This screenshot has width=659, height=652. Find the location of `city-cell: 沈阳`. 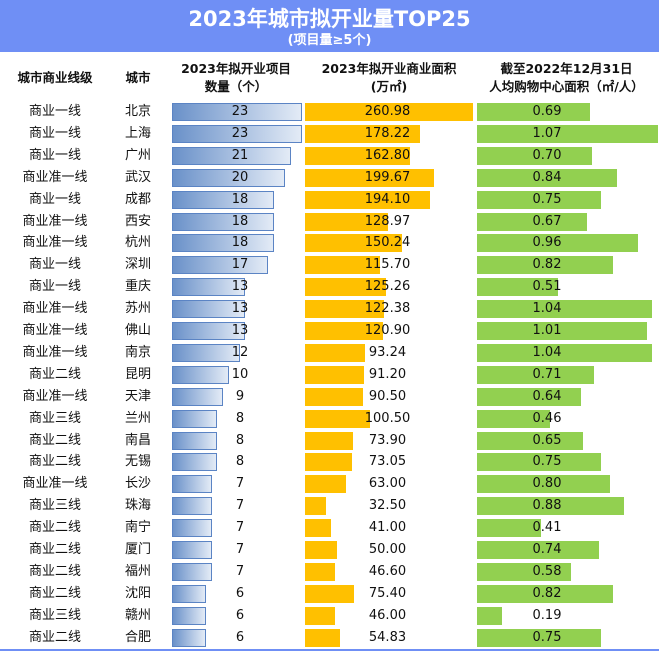

city-cell: 沈阳 is located at coordinates (137, 593).